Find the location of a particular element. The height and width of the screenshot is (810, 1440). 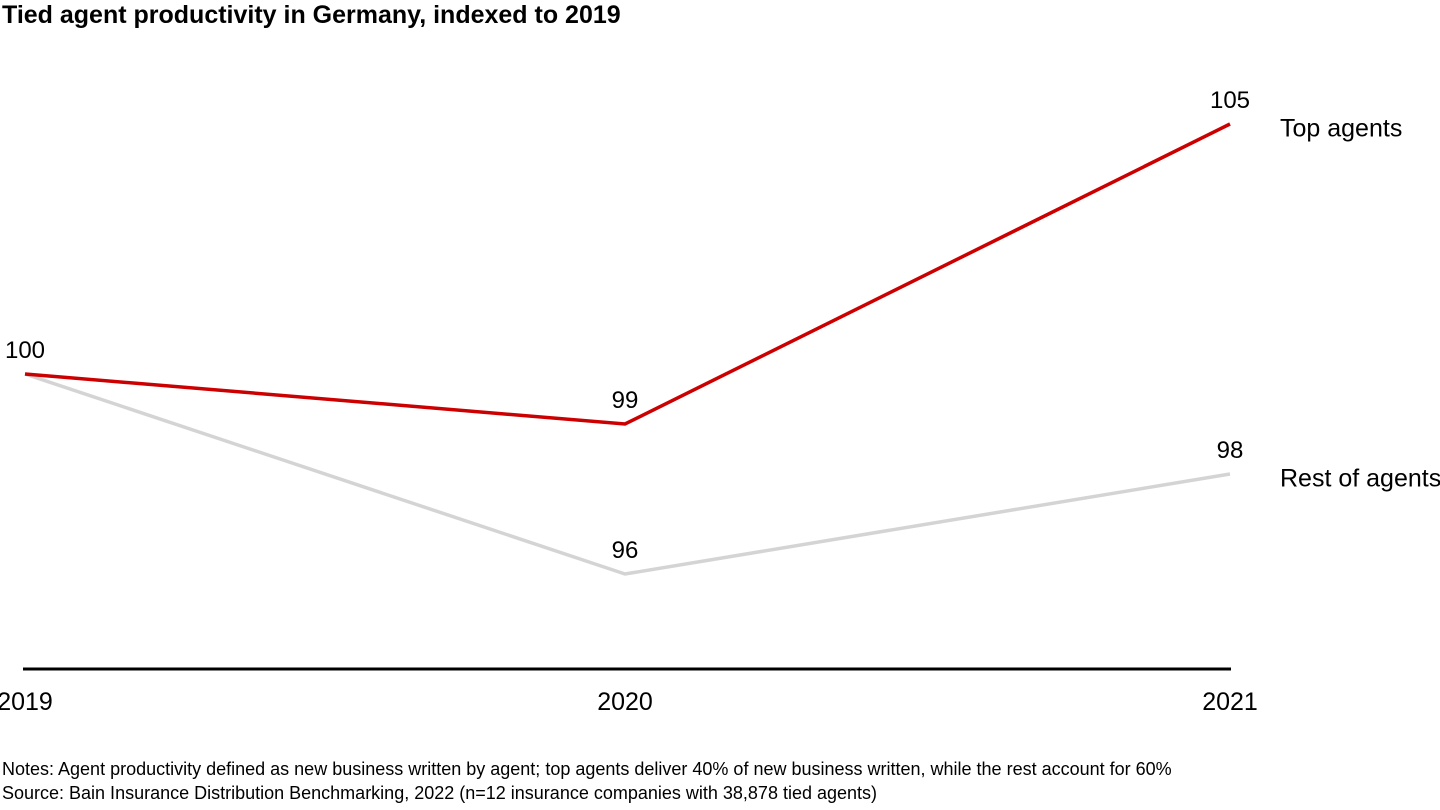

value-label-rest-of-agents-2021: 98 is located at coordinates (1230, 450).